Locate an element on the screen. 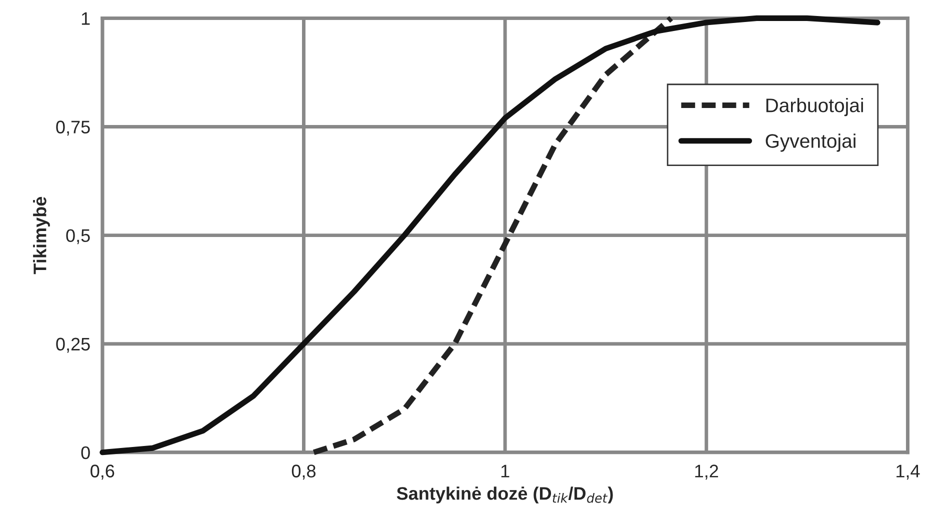 The image size is (931, 520). x-tick-label: 0,6 is located at coordinates (102, 472).